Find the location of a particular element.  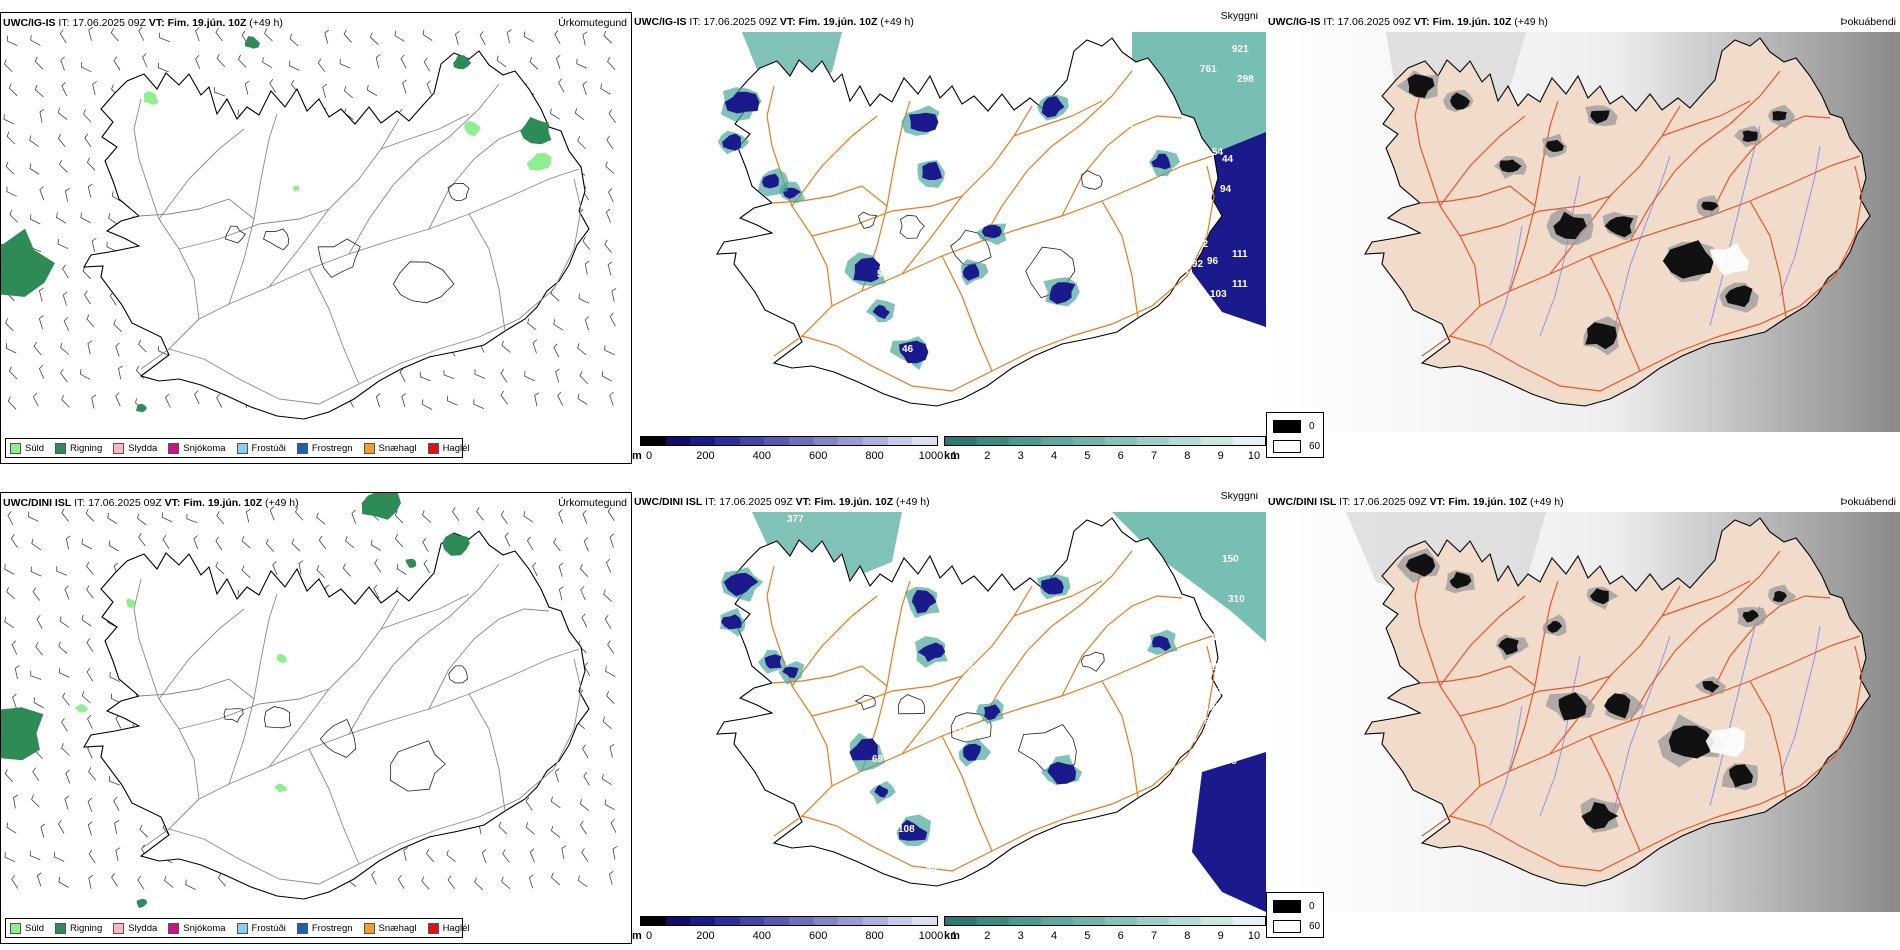

precip-map is located at coordinates (309, 223).